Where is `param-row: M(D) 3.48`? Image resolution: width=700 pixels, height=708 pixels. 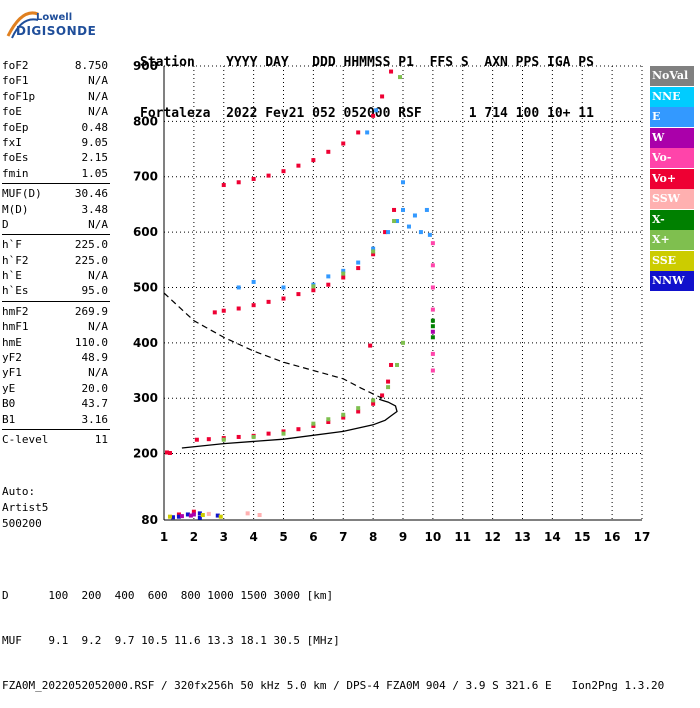 param-row: M(D) 3.48 is located at coordinates (56, 209).